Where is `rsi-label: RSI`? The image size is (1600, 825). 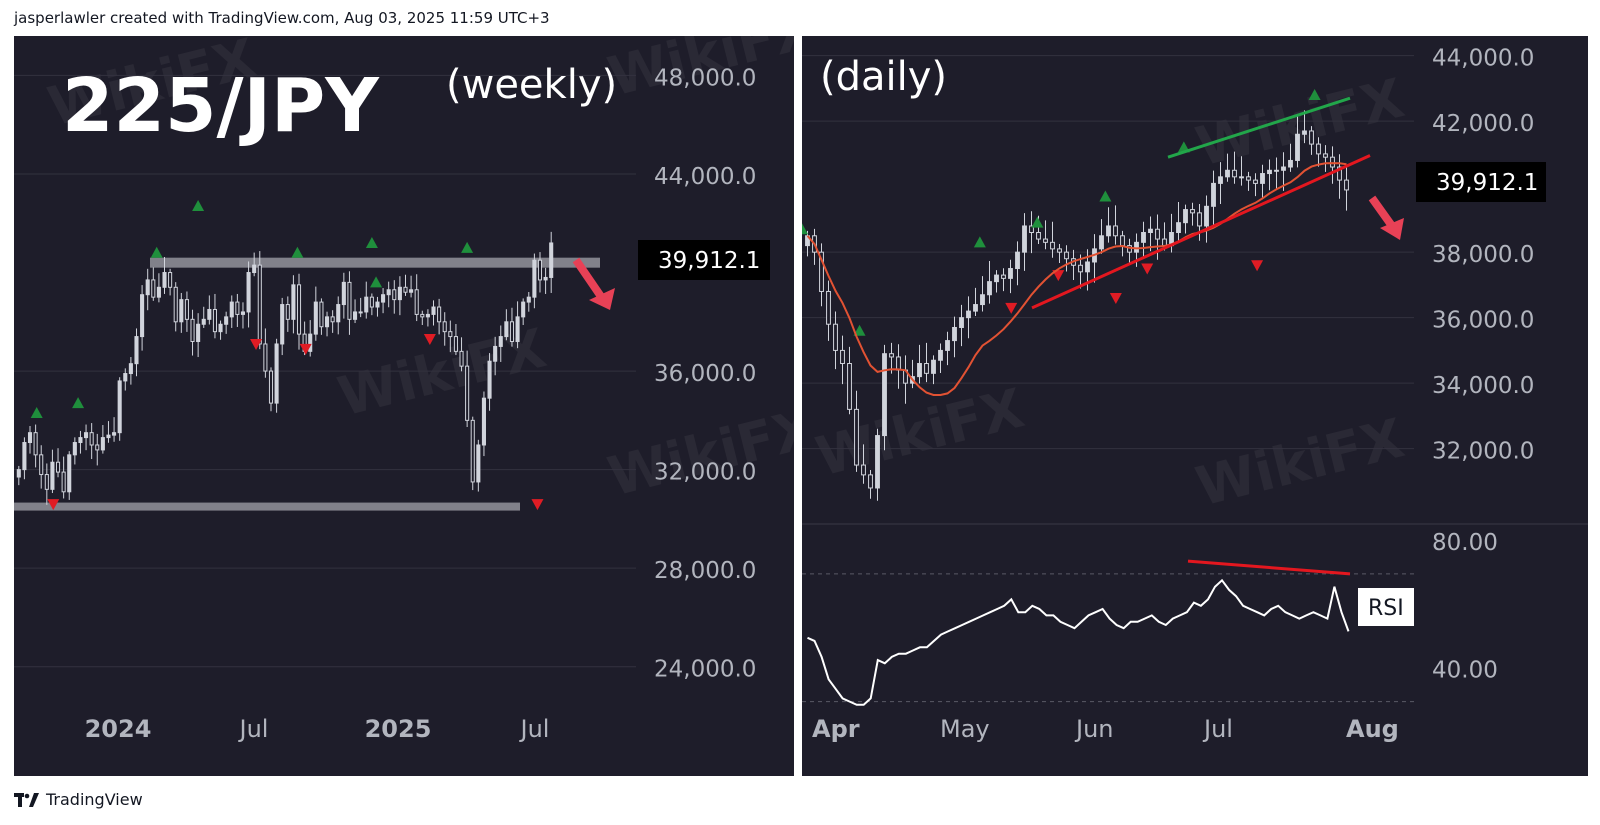
rsi-label: RSI is located at coordinates (1386, 608).